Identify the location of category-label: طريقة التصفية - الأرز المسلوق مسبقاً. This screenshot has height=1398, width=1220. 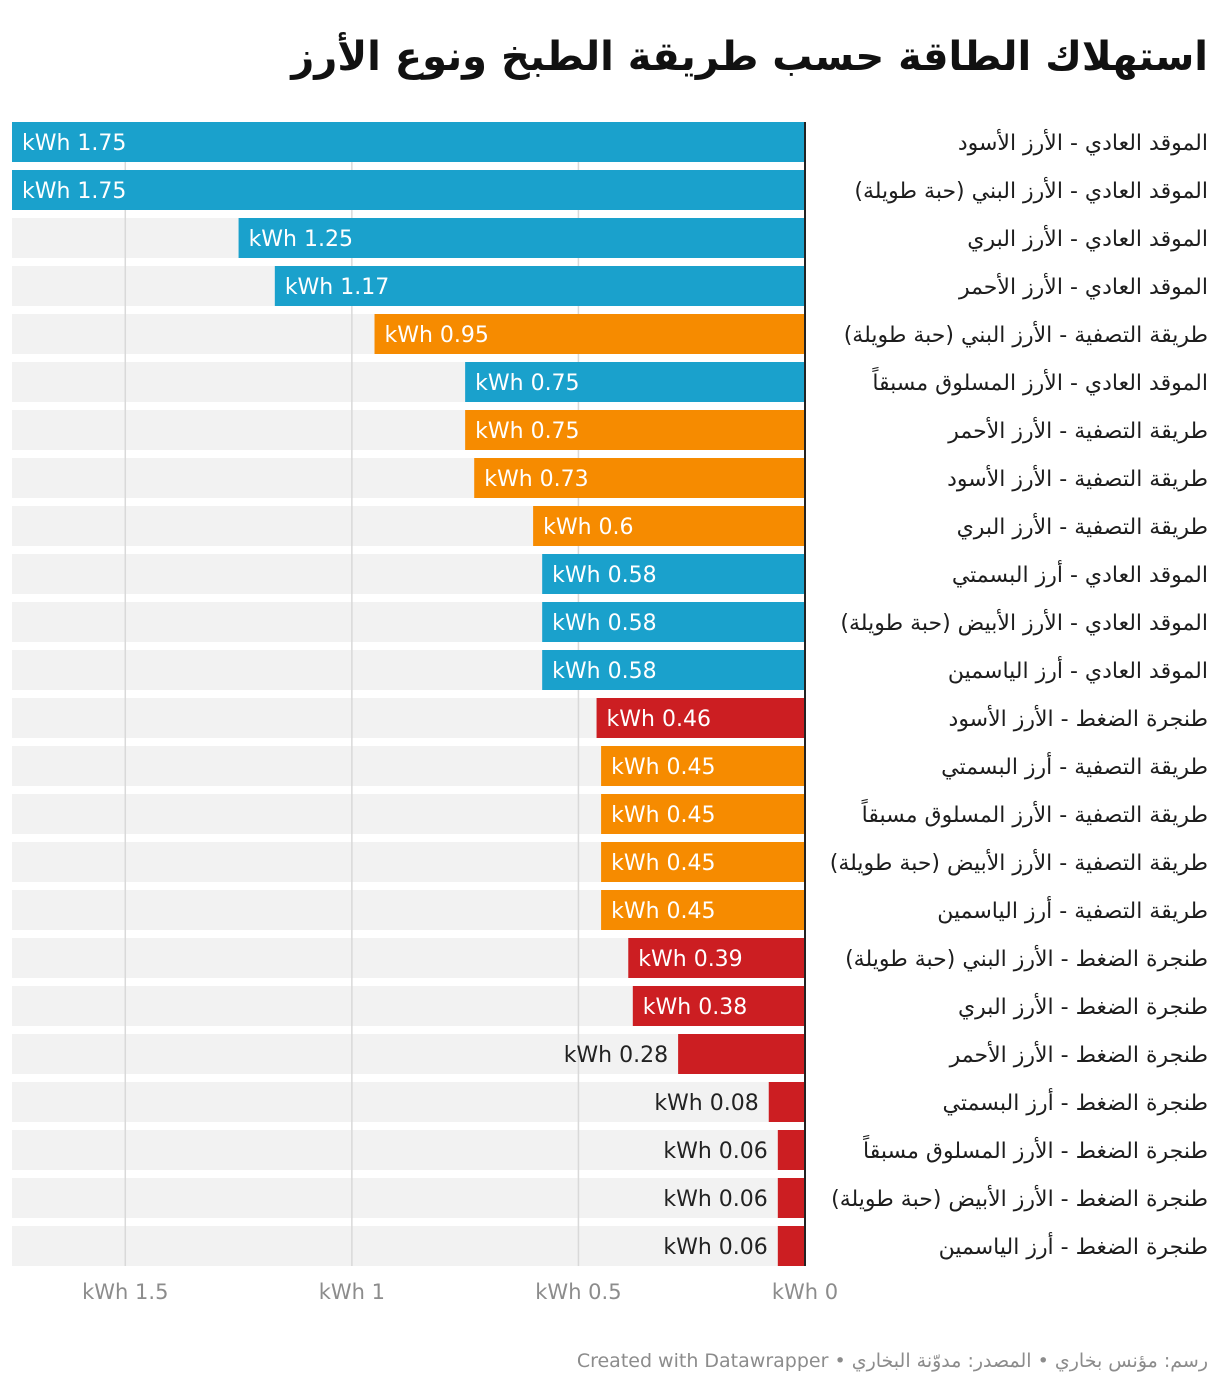
(1034, 813).